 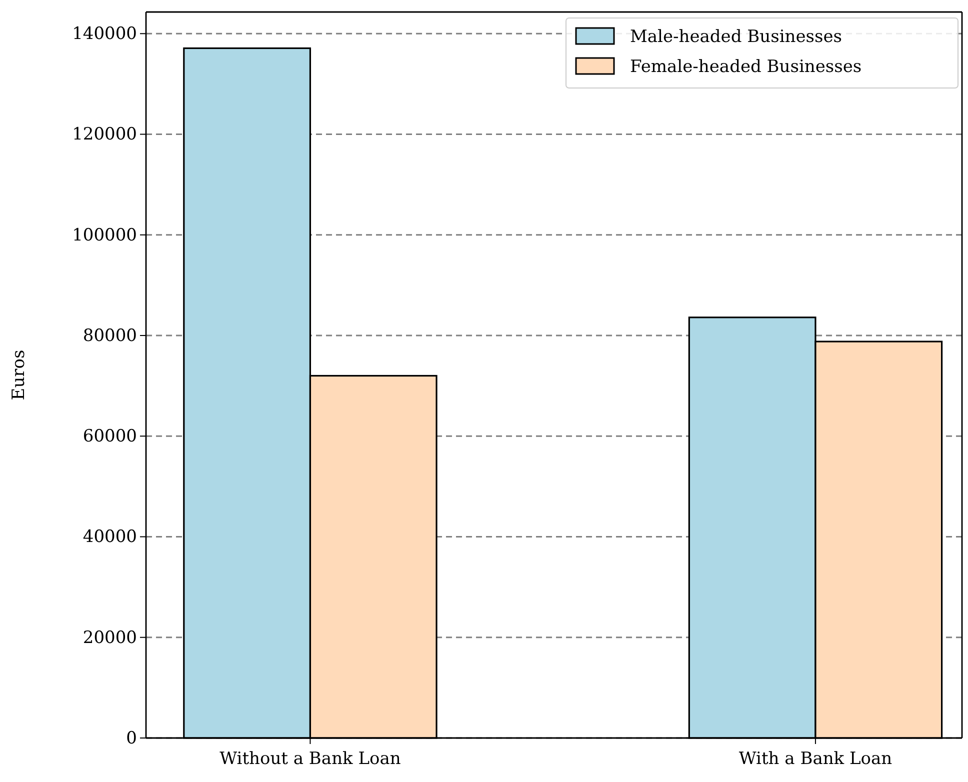 What do you see at coordinates (815, 759) in the screenshot?
I see `x-tick-label: With a Bank Loan` at bounding box center [815, 759].